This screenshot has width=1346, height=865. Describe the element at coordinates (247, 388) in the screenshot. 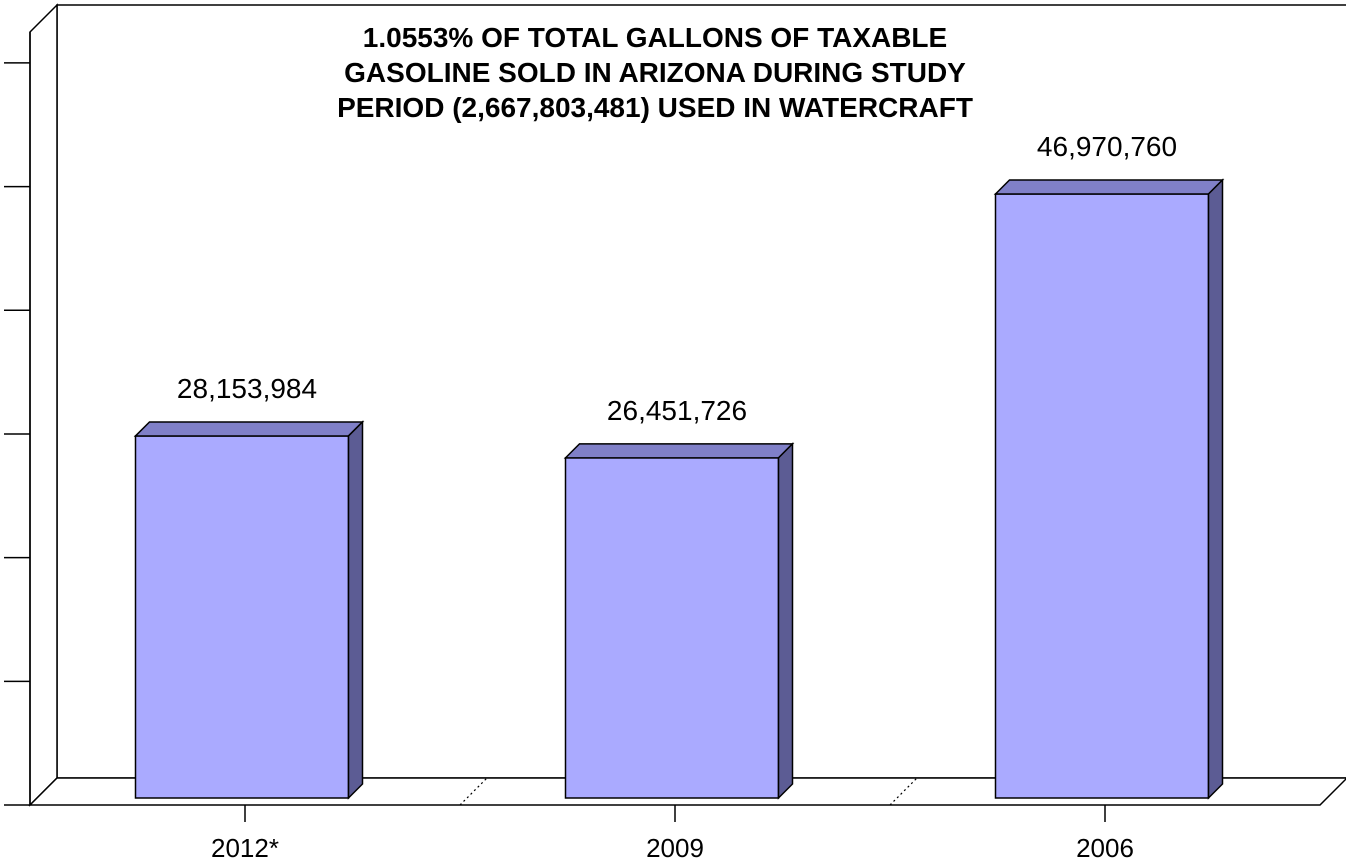

I see `bar-value-label: 28,153,984` at that location.